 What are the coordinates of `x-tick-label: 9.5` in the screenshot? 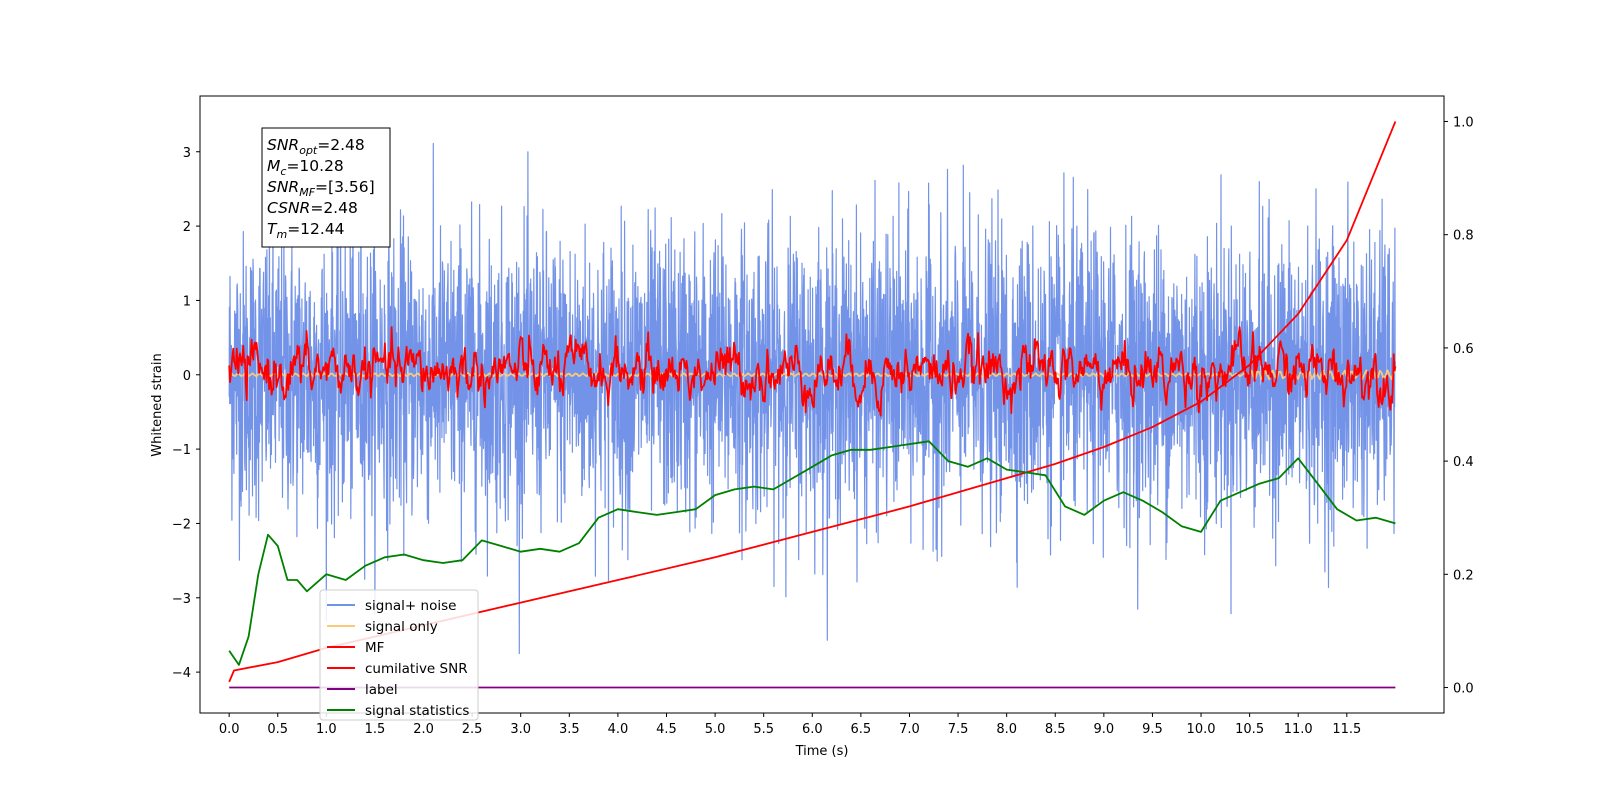 It's located at (1152, 729).